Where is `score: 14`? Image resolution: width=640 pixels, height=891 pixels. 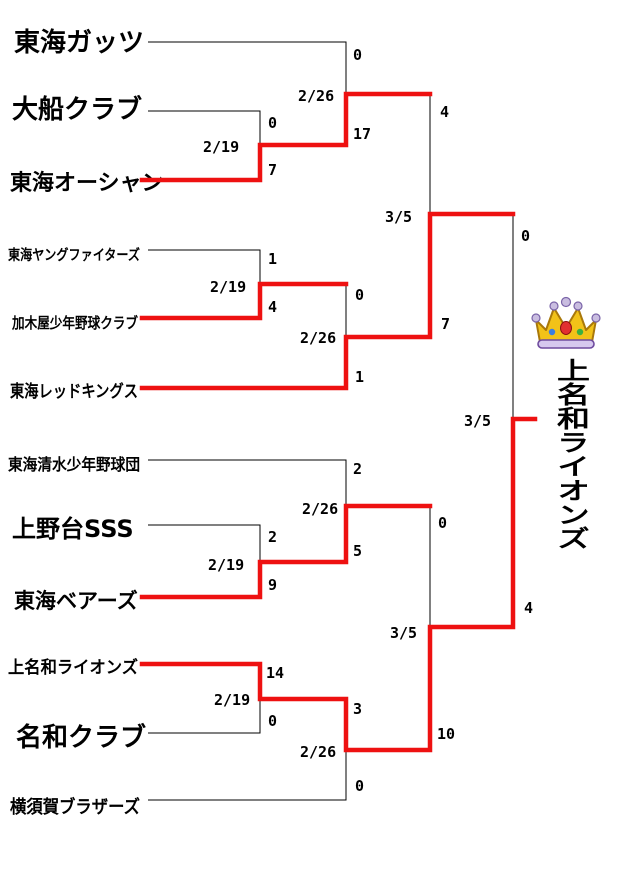
score: 14 is located at coordinates (275, 673).